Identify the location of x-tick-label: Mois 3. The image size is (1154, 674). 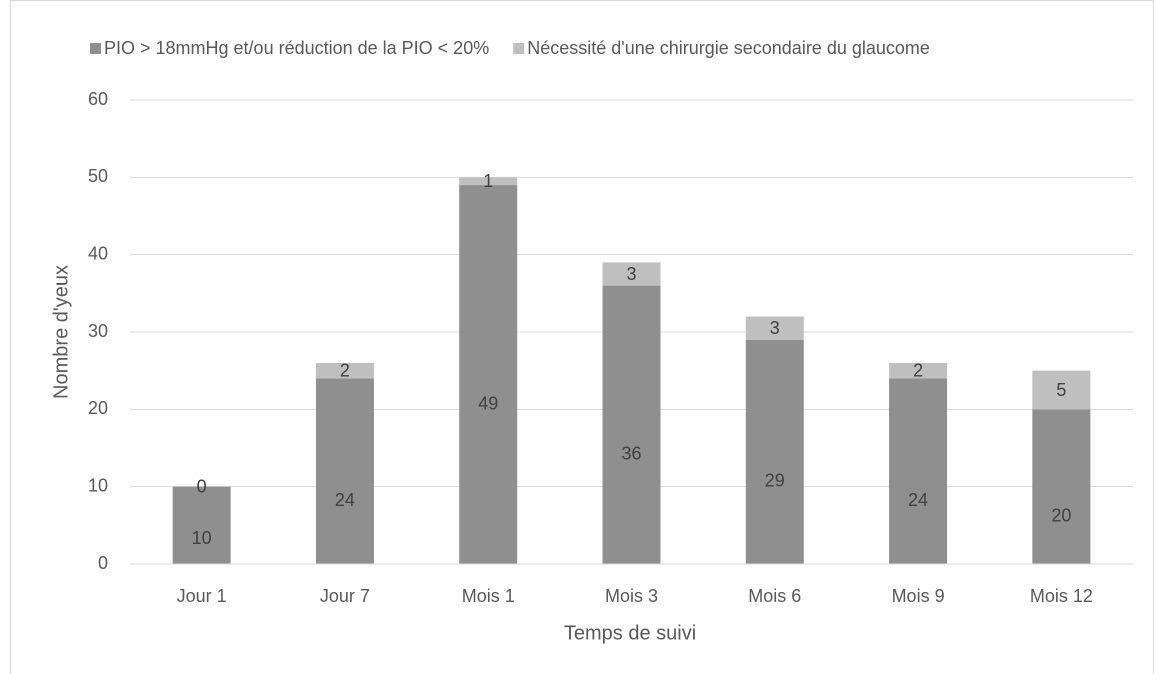
(631, 596).